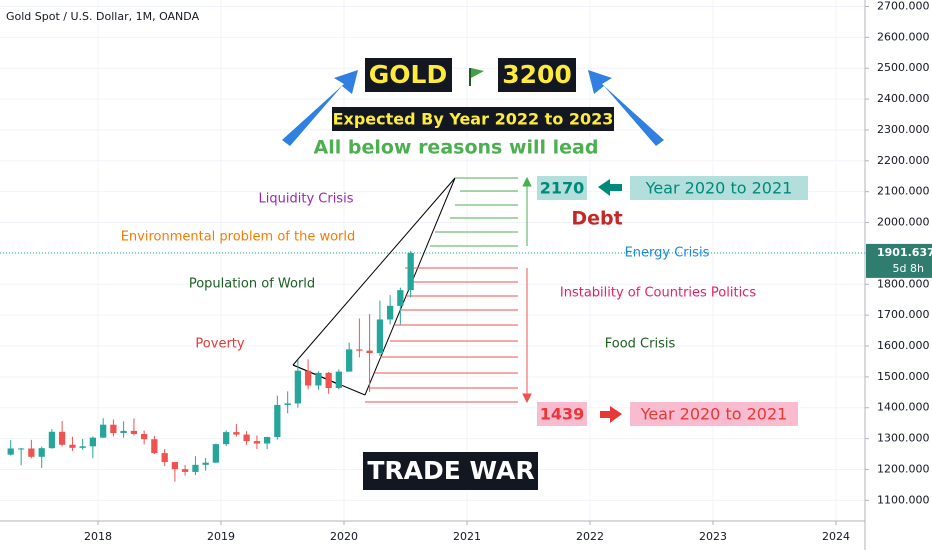 The image size is (932, 550). What do you see at coordinates (596, 219) in the screenshot?
I see `reason: Debt` at bounding box center [596, 219].